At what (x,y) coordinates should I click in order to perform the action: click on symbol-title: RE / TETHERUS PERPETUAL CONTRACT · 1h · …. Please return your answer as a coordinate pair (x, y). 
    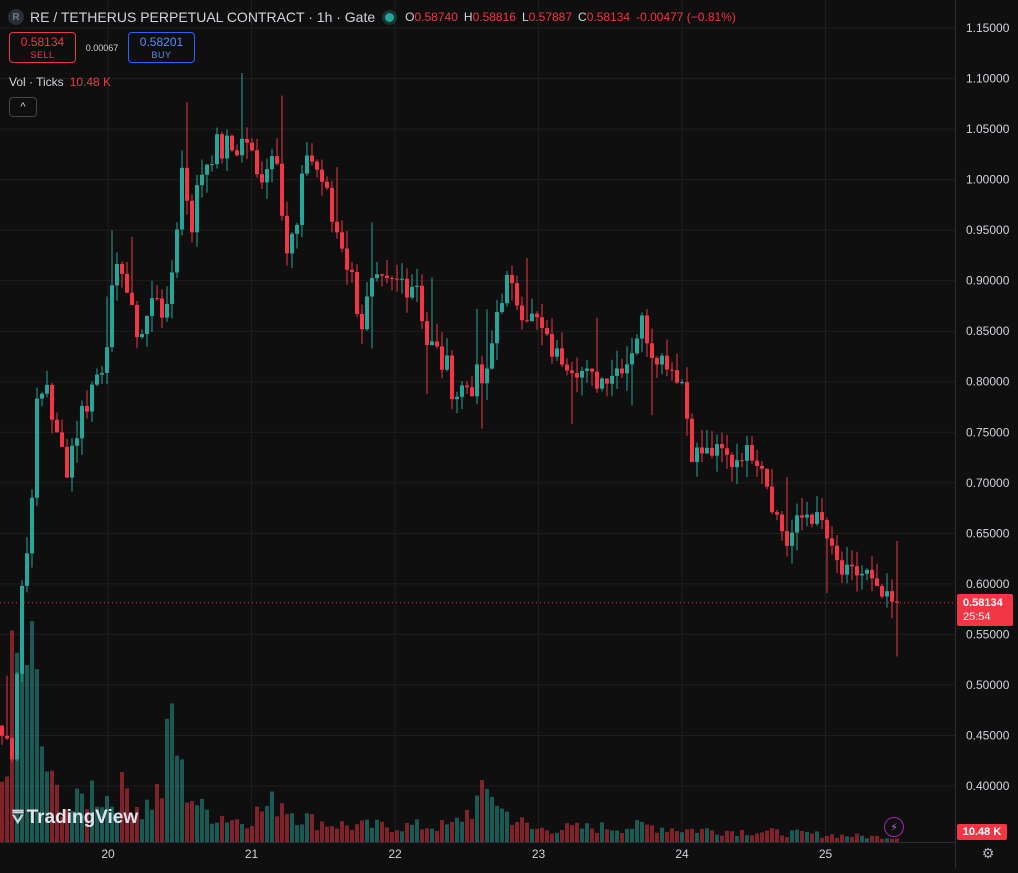
    Looking at the image, I should click on (203, 17).